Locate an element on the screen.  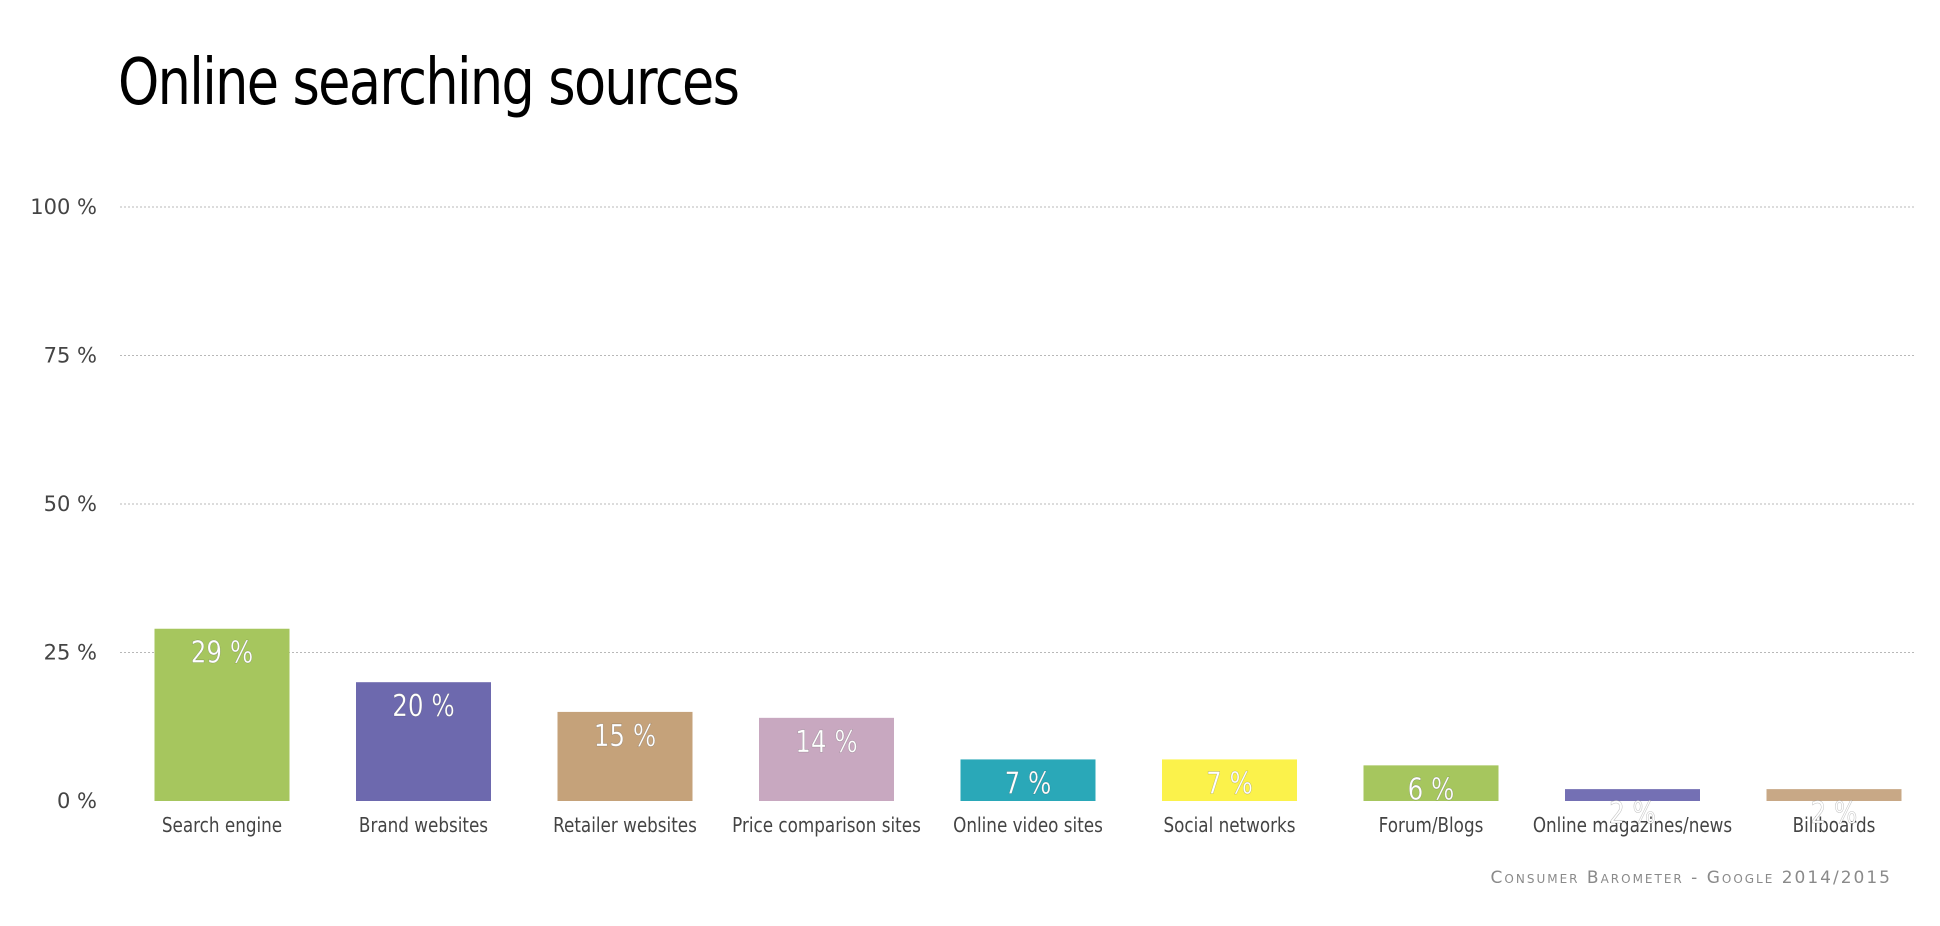
y-tick-label: 25 % is located at coordinates (70, 653).